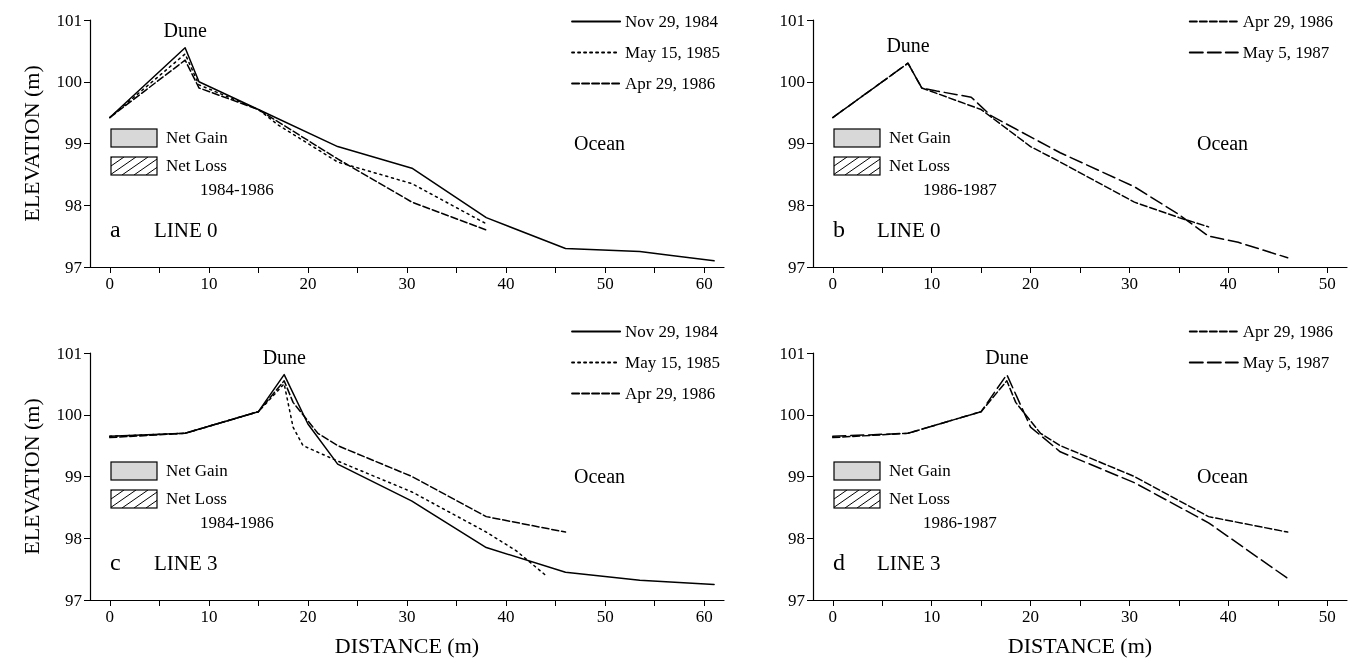 The image size is (1353, 663). Describe the element at coordinates (839, 562) in the screenshot. I see `annotation: d` at that location.